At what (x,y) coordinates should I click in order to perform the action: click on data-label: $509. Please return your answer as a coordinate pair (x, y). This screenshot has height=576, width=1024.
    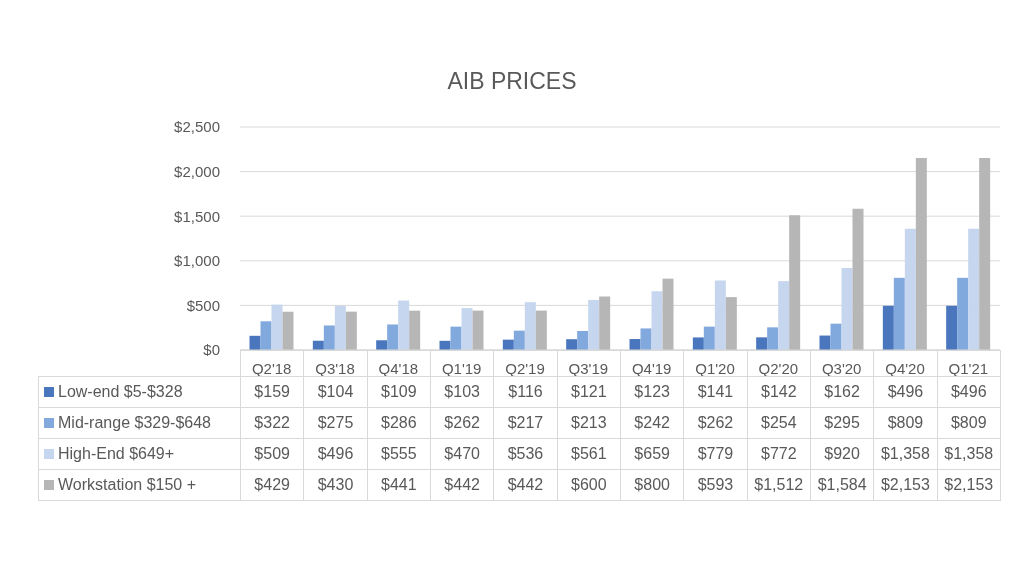
    Looking at the image, I should click on (272, 454).